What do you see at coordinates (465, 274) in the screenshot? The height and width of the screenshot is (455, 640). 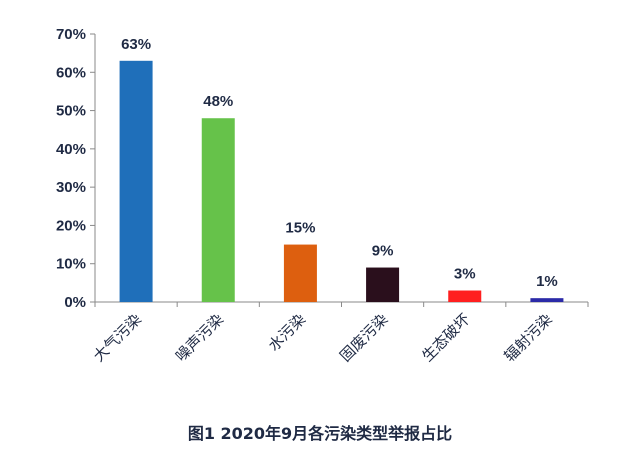 I see `bar-value-label: 3%` at bounding box center [465, 274].